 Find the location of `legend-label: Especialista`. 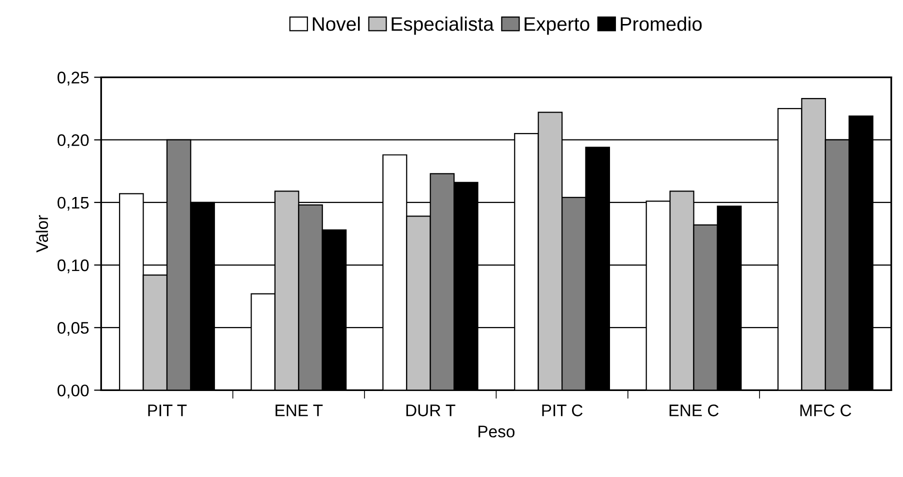

legend-label: Especialista is located at coordinates (443, 25).